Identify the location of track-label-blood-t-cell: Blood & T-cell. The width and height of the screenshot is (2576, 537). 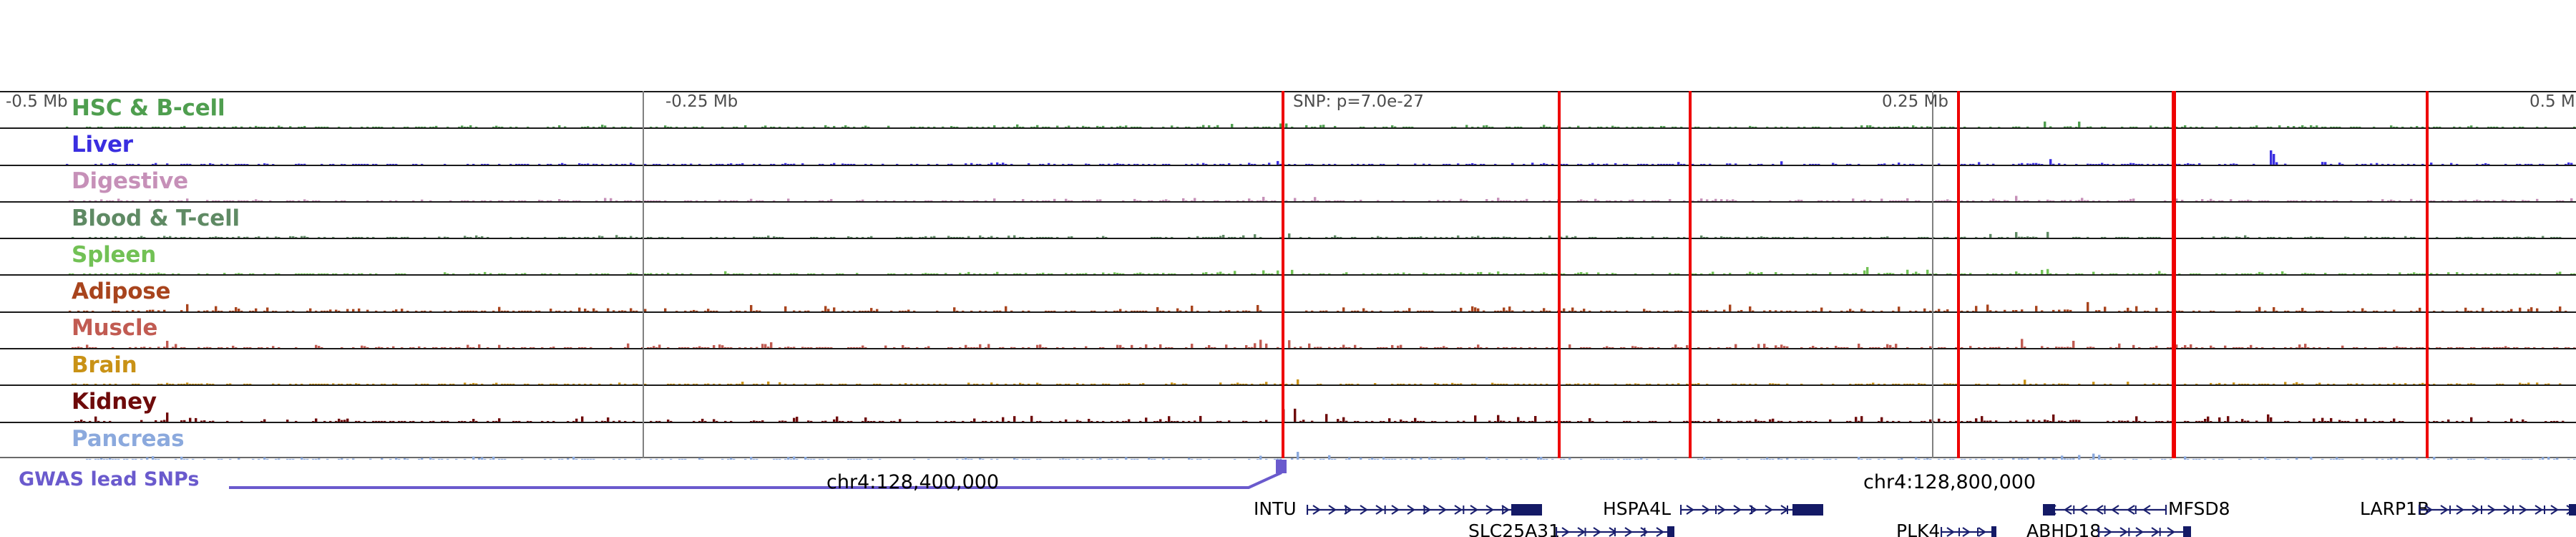
(156, 218).